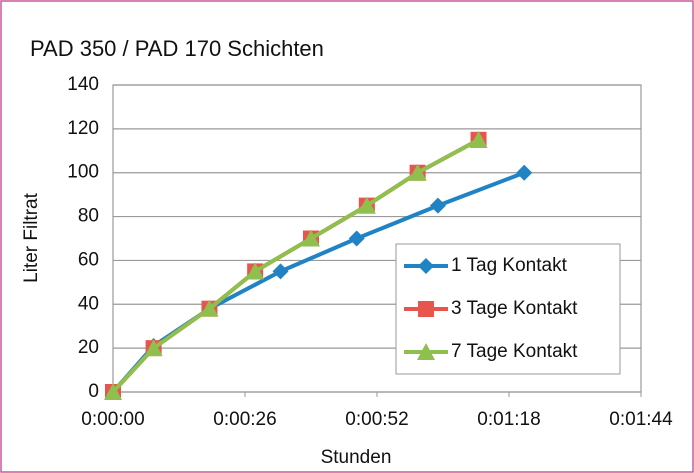 This screenshot has width=694, height=473. I want to click on y-tick-label: 80, so click(88, 216).